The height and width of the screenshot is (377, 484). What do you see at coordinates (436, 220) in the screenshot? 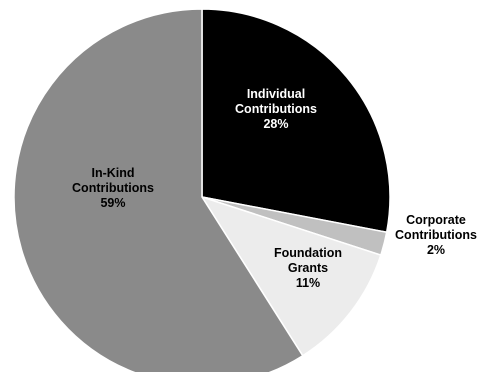
I see `slice-name-label: Corporate` at bounding box center [436, 220].